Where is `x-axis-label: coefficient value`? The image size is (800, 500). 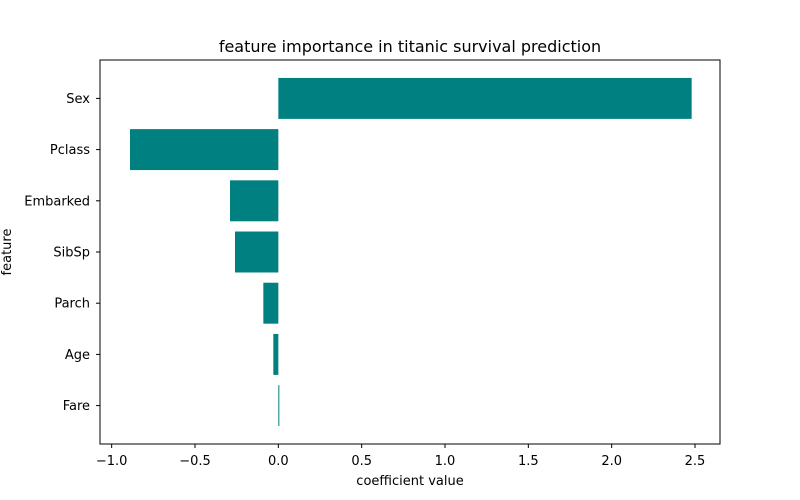
x-axis-label: coefficient value is located at coordinates (409, 481).